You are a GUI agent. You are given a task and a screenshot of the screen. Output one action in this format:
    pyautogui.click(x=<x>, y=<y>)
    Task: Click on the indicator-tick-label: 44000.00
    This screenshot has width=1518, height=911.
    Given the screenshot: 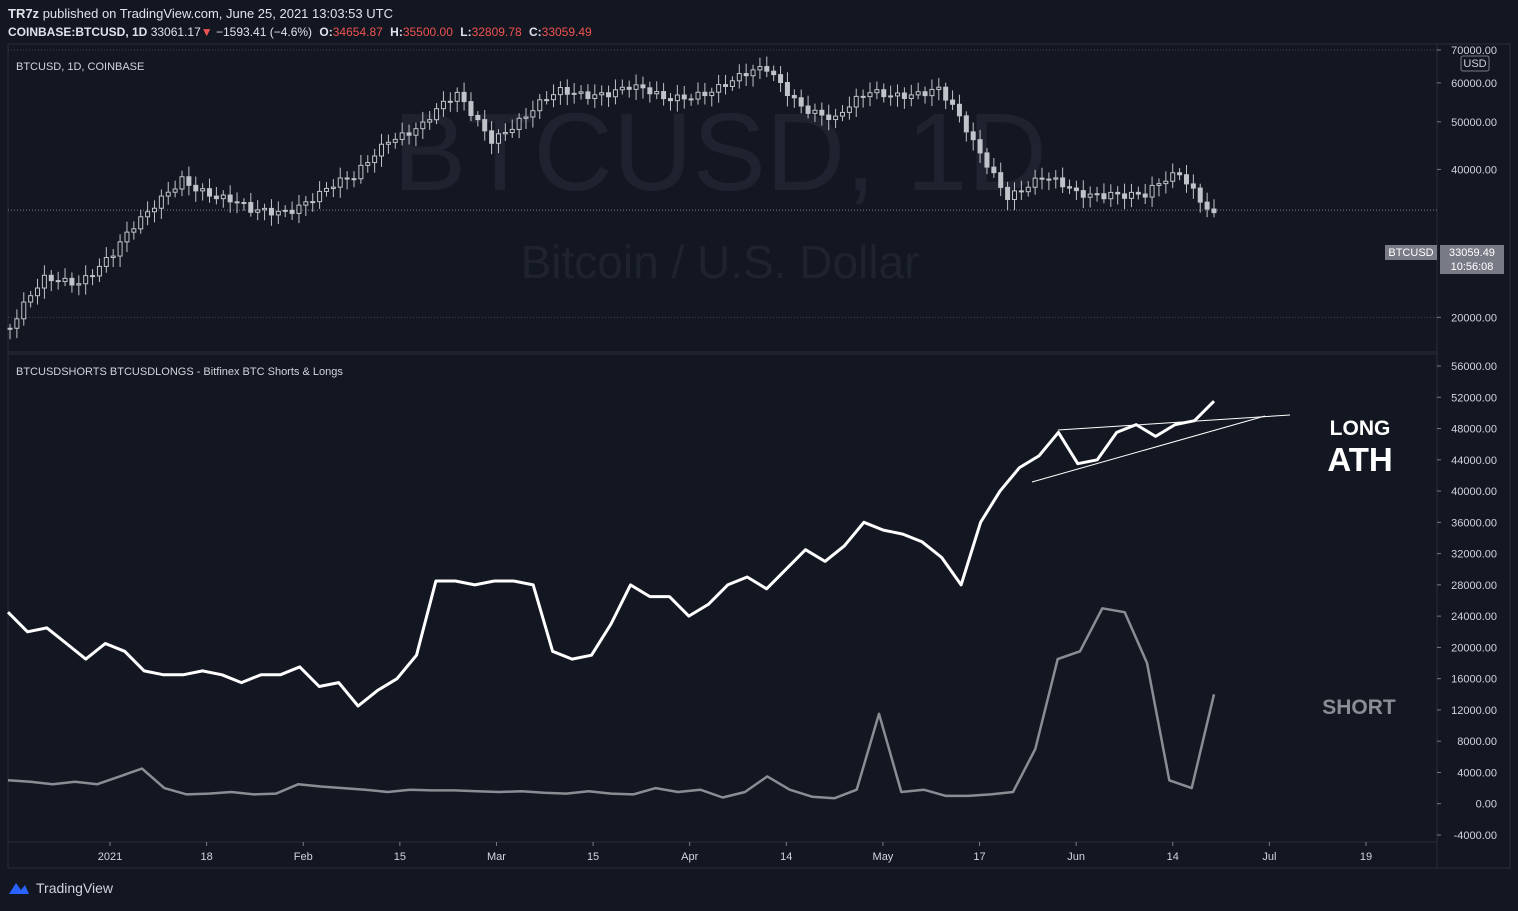 What is the action you would take?
    pyautogui.click(x=1474, y=461)
    